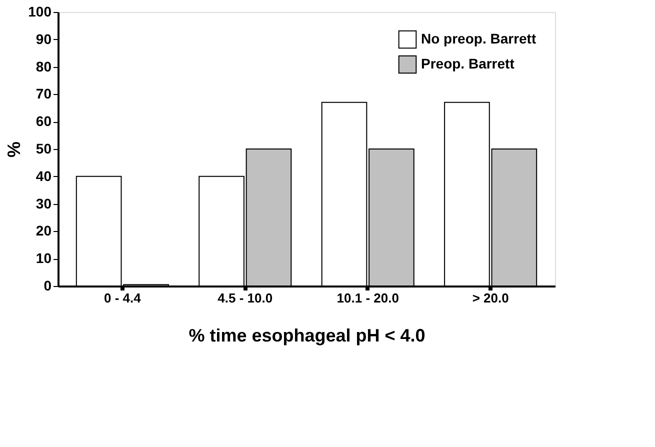 This screenshot has width=655, height=447. Describe the element at coordinates (44, 121) in the screenshot. I see `y-tick-label: 60` at that location.